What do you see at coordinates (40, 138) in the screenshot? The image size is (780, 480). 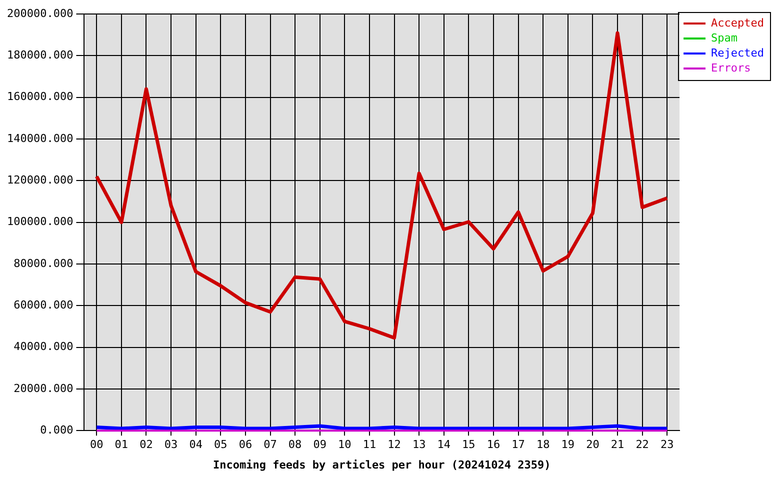 I see `y-tick-label: 140000.000` at bounding box center [40, 138].